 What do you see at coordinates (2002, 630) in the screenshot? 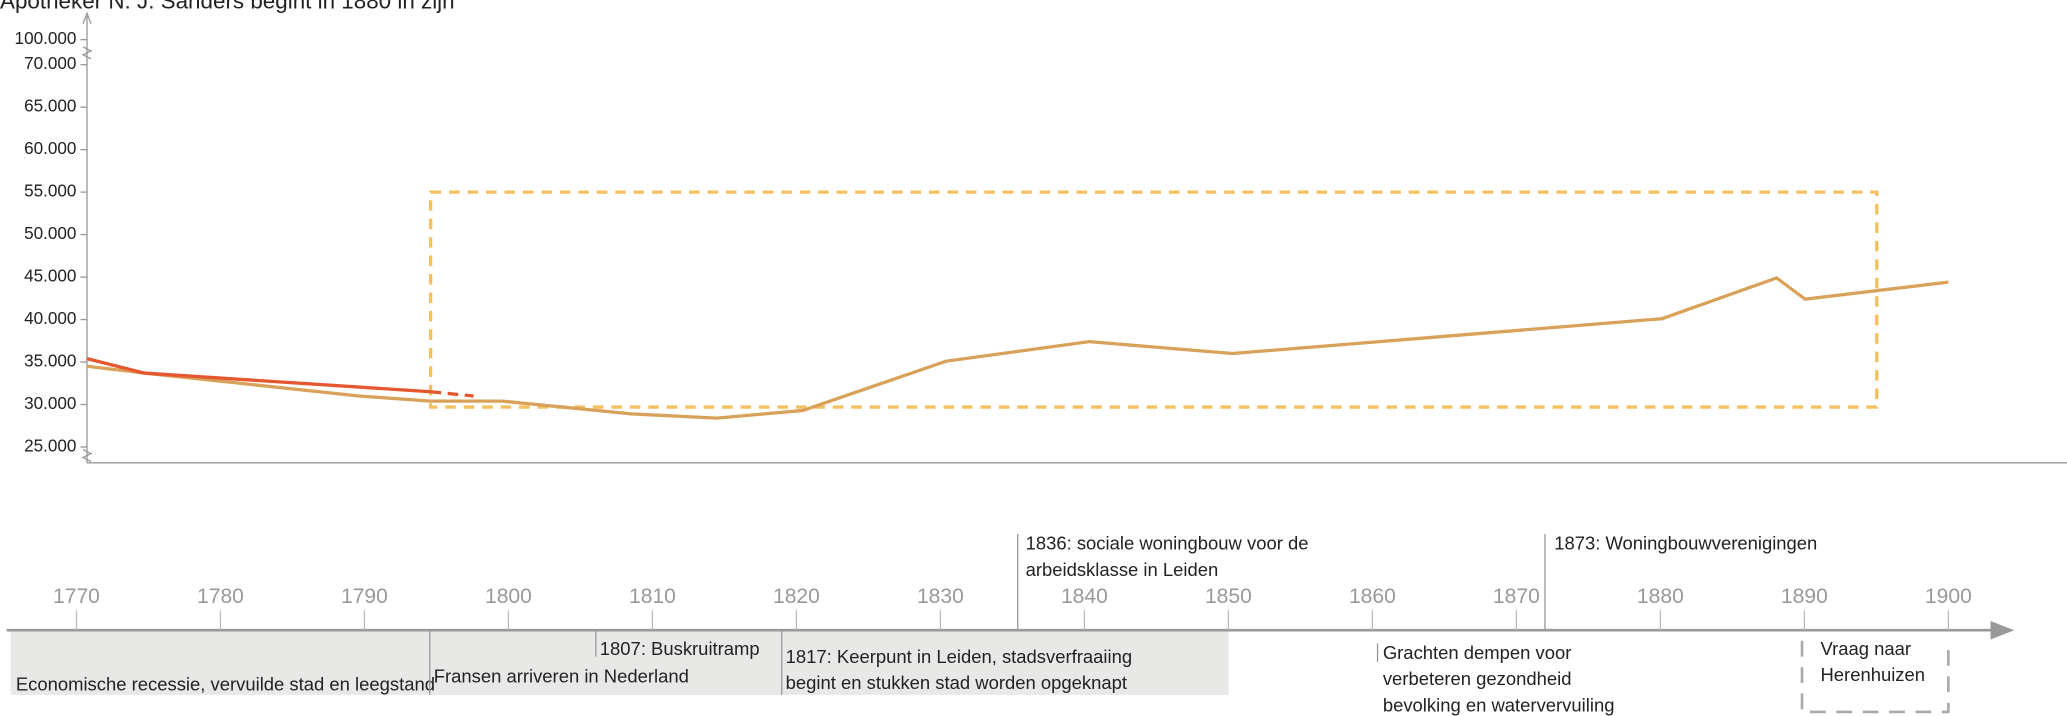
I see `timeline-arrow` at bounding box center [2002, 630].